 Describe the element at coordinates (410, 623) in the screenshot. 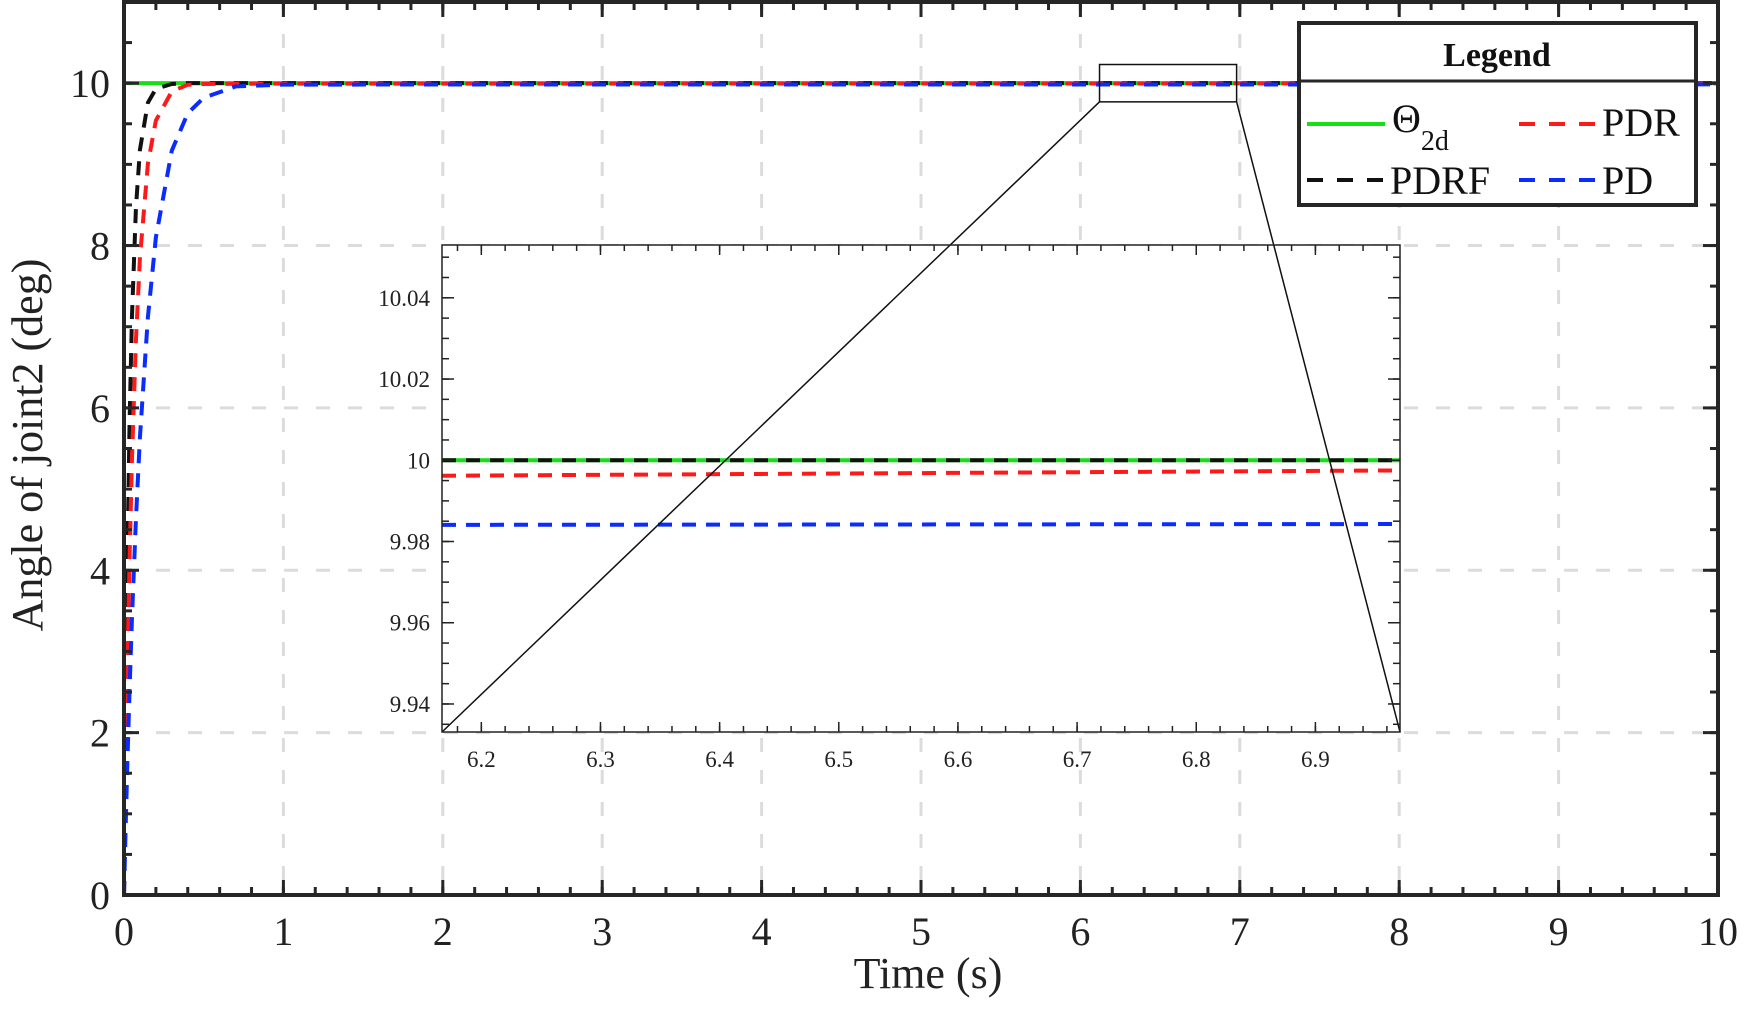

I see `inset-y-tick-label: 9.96` at that location.